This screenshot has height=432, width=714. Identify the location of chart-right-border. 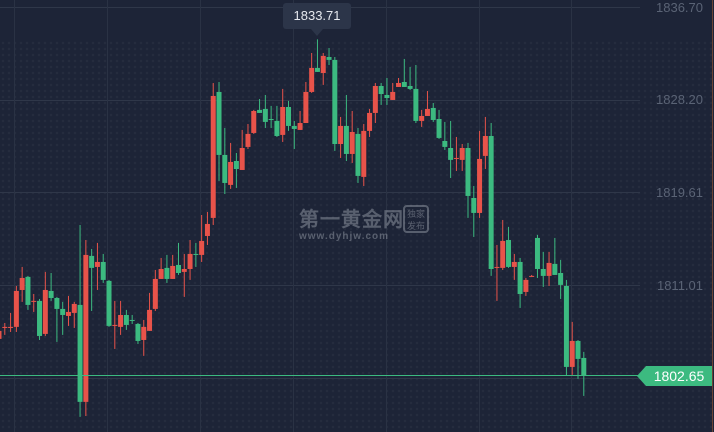
(712, 216).